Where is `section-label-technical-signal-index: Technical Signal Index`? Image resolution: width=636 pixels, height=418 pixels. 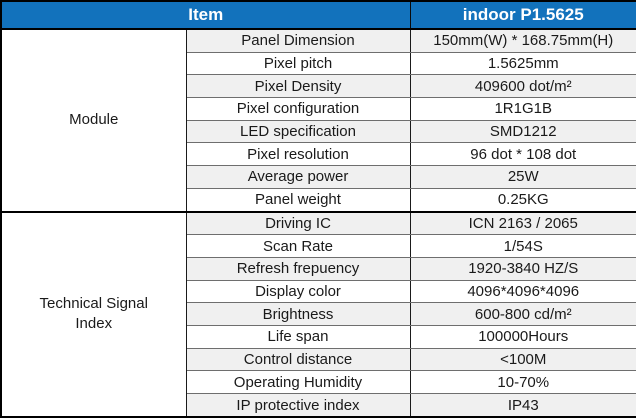
section-label-technical-signal-index: Technical Signal Index is located at coordinates (93, 314).